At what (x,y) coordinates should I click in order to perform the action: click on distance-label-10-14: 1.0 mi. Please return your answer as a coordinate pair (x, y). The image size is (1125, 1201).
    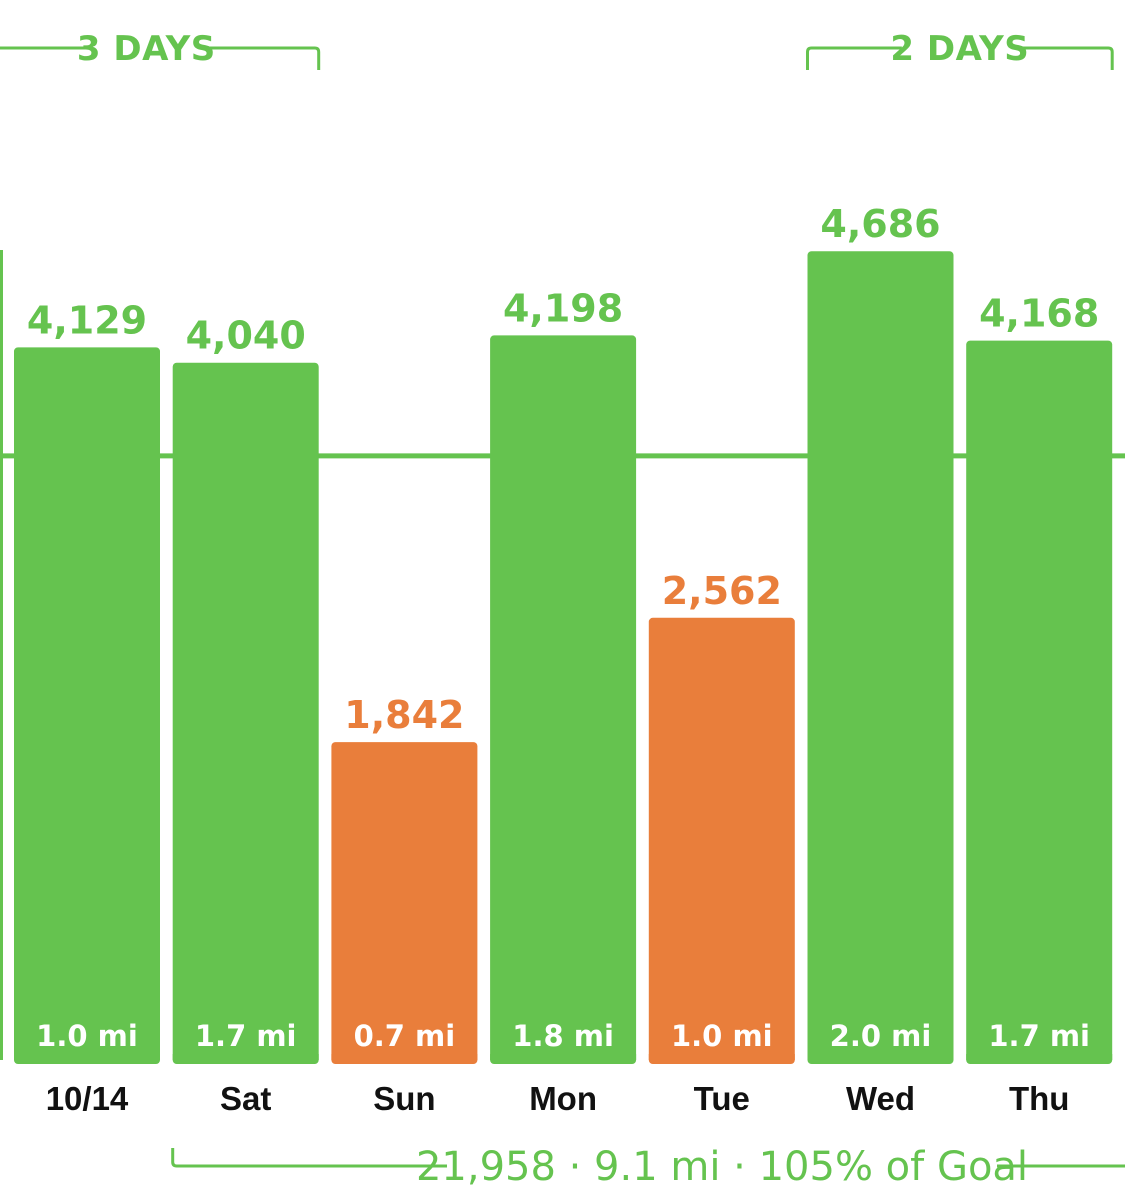
    Looking at the image, I should click on (87, 1036).